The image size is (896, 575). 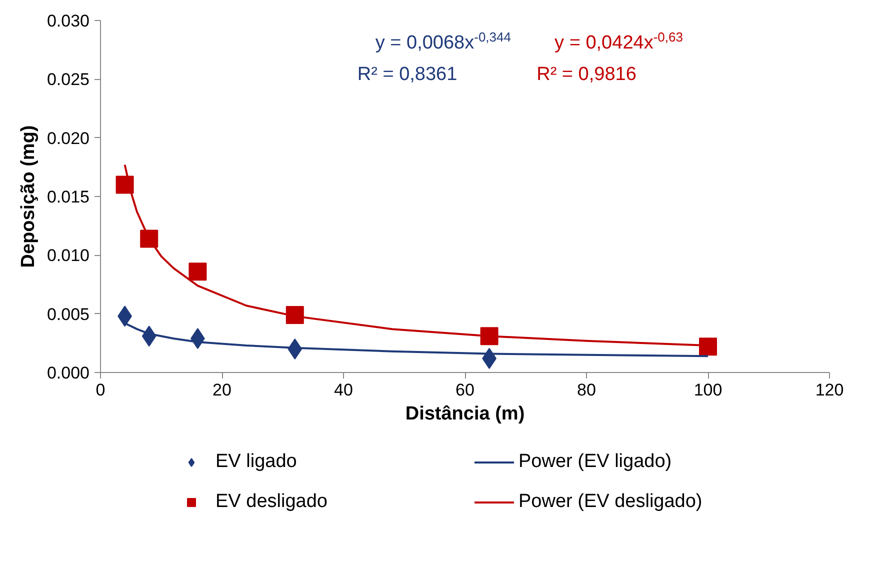 I want to click on annotation: R² = 0,9816, so click(x=586, y=74).